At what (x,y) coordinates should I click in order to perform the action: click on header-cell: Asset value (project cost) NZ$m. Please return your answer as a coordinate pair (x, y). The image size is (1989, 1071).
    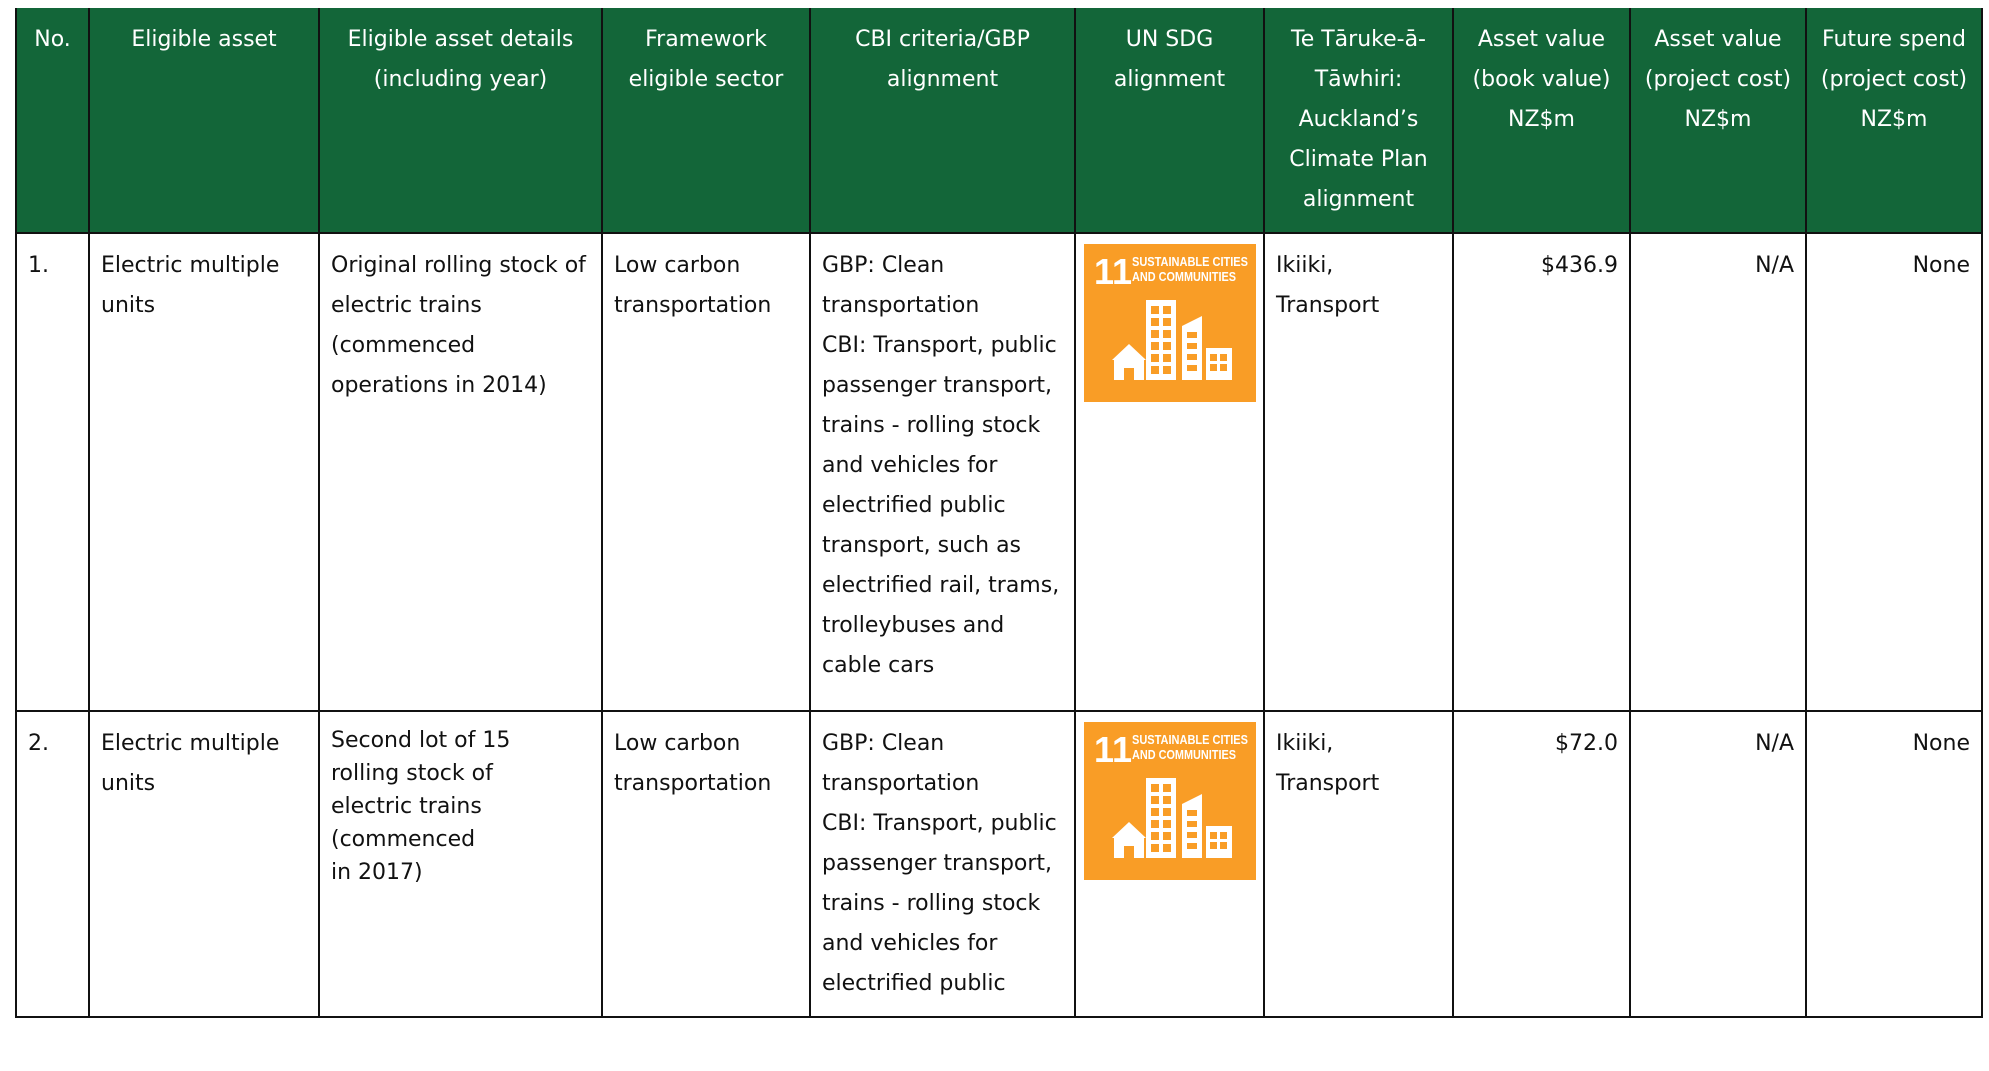
    Looking at the image, I should click on (1718, 121).